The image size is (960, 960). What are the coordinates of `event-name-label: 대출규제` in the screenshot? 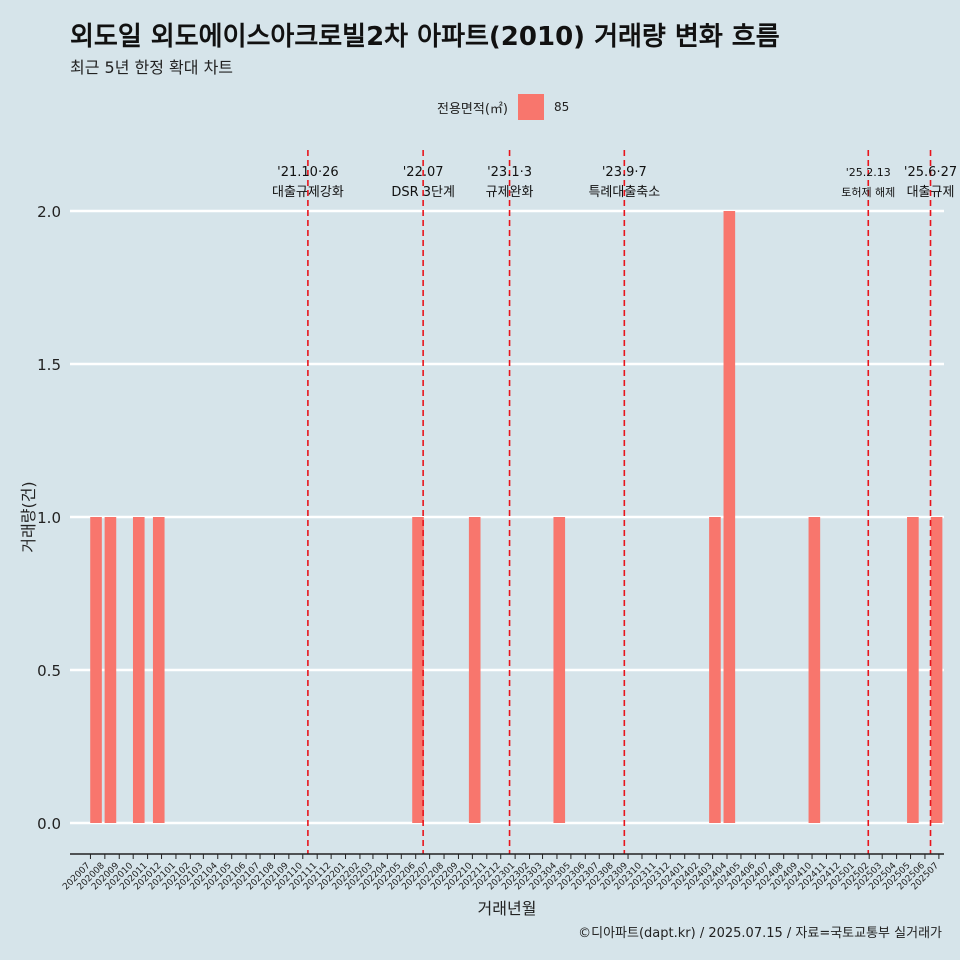 It's located at (931, 192).